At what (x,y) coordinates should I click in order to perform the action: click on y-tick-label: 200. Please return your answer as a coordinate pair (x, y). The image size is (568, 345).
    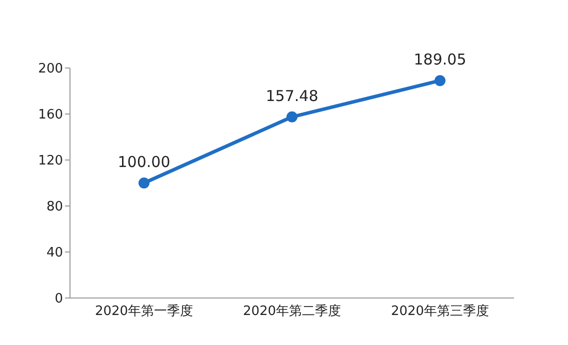
    Looking at the image, I should click on (50, 69).